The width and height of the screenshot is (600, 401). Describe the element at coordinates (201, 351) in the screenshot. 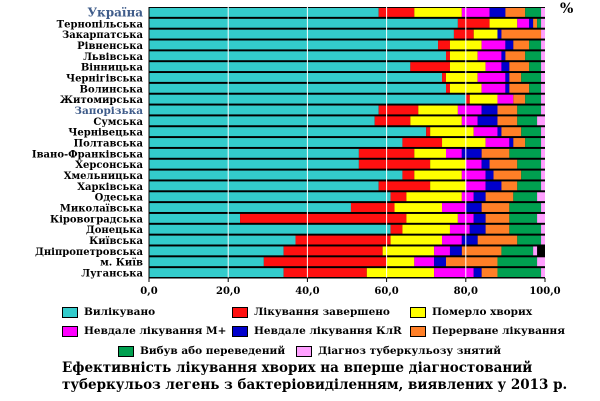

I see `legend-item-transferred-out: Вибув або переведений` at that location.